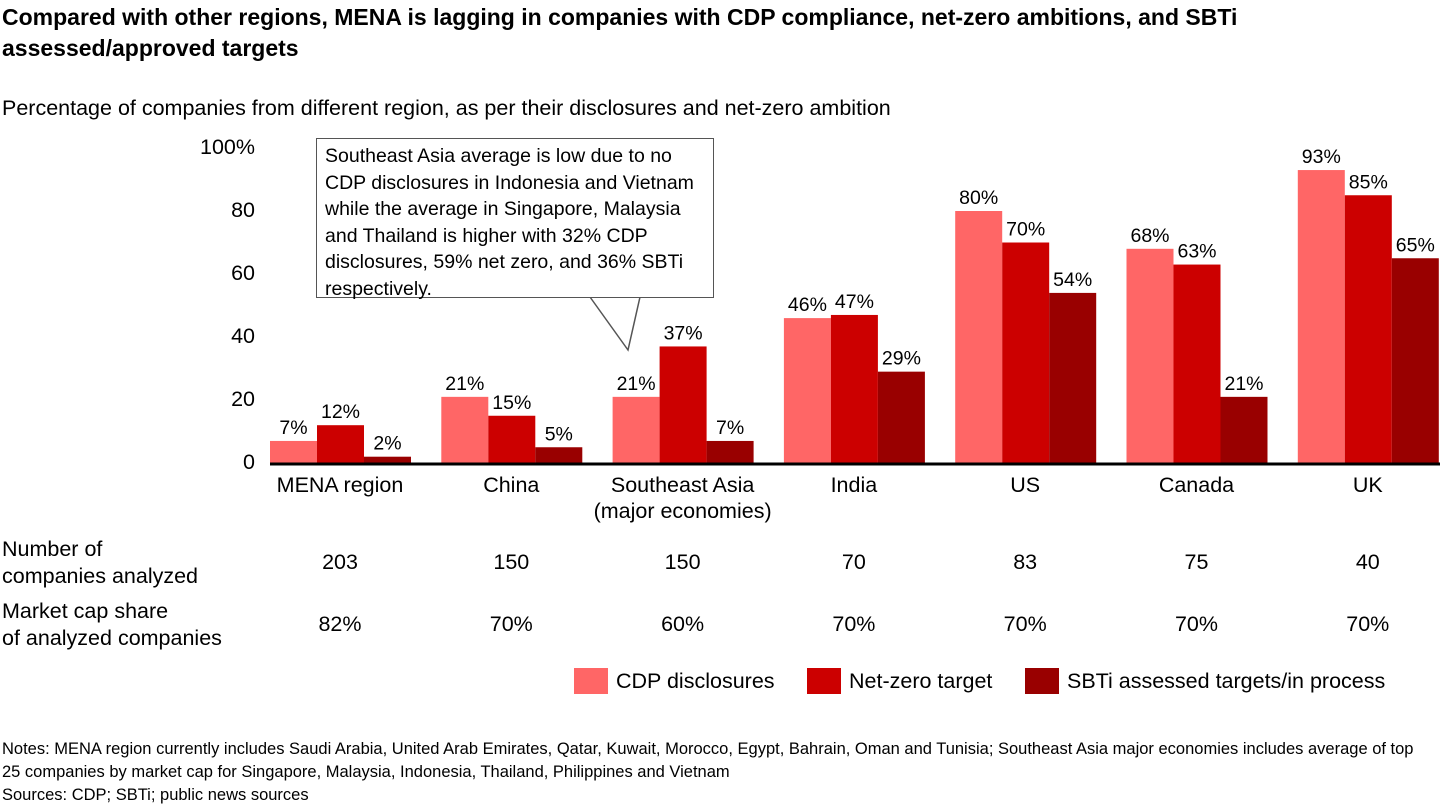 This screenshot has height=810, width=1440. Describe the element at coordinates (155, 795) in the screenshot. I see `sources-text: Sources: CDP; SBTi; public news sources` at that location.